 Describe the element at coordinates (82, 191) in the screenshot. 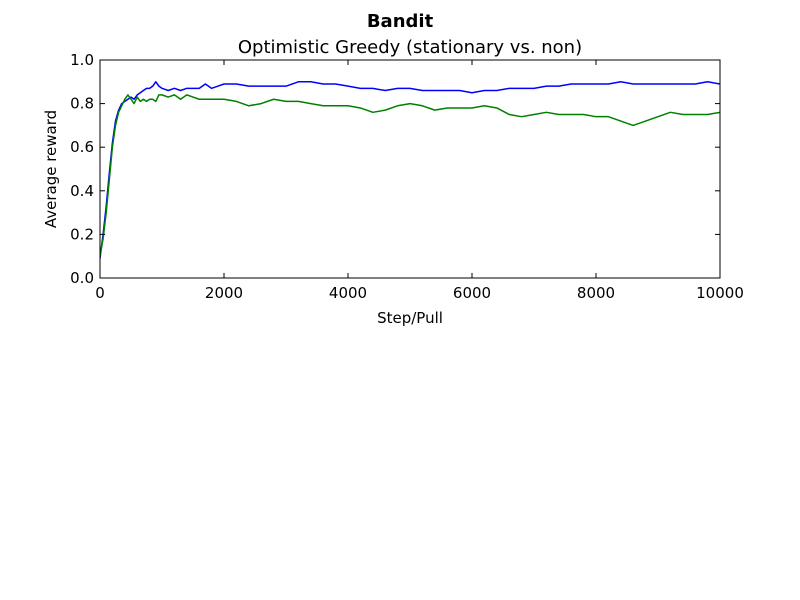

I see `y-tick-label: 0.4` at that location.